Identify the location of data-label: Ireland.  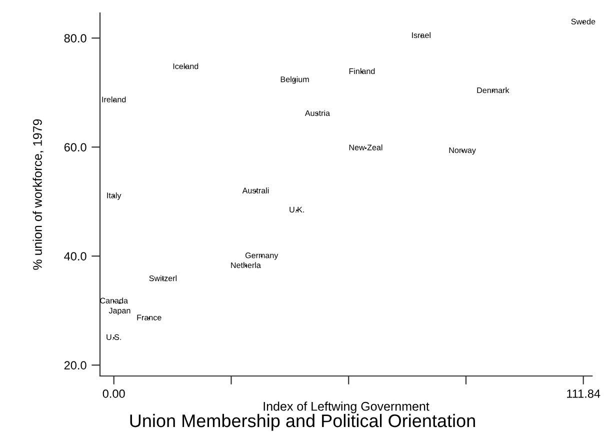
(114, 99).